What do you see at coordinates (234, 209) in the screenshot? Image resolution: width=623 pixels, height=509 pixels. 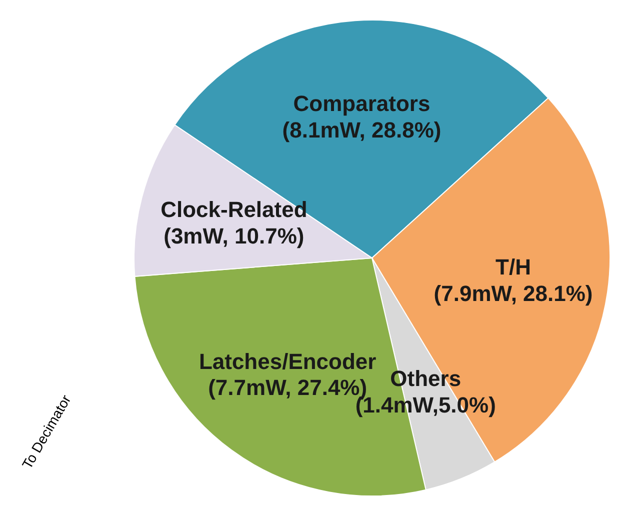 I see `slice-label: Clock-Related` at bounding box center [234, 209].